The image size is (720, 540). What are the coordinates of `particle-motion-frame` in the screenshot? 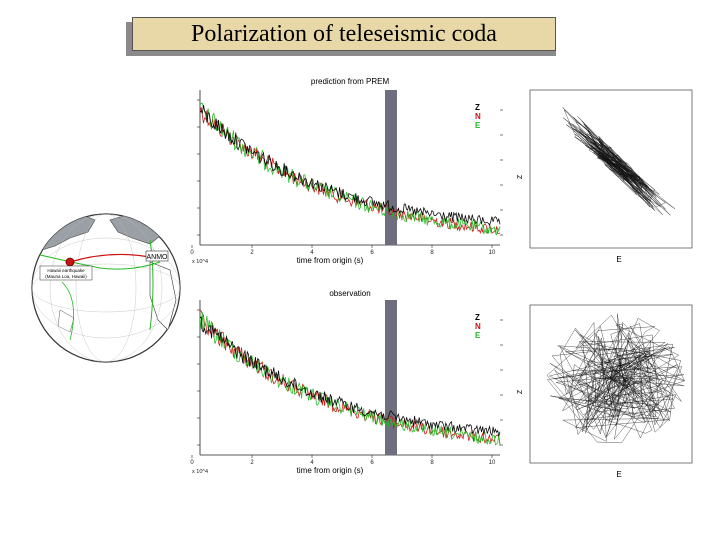 It's located at (611, 169).